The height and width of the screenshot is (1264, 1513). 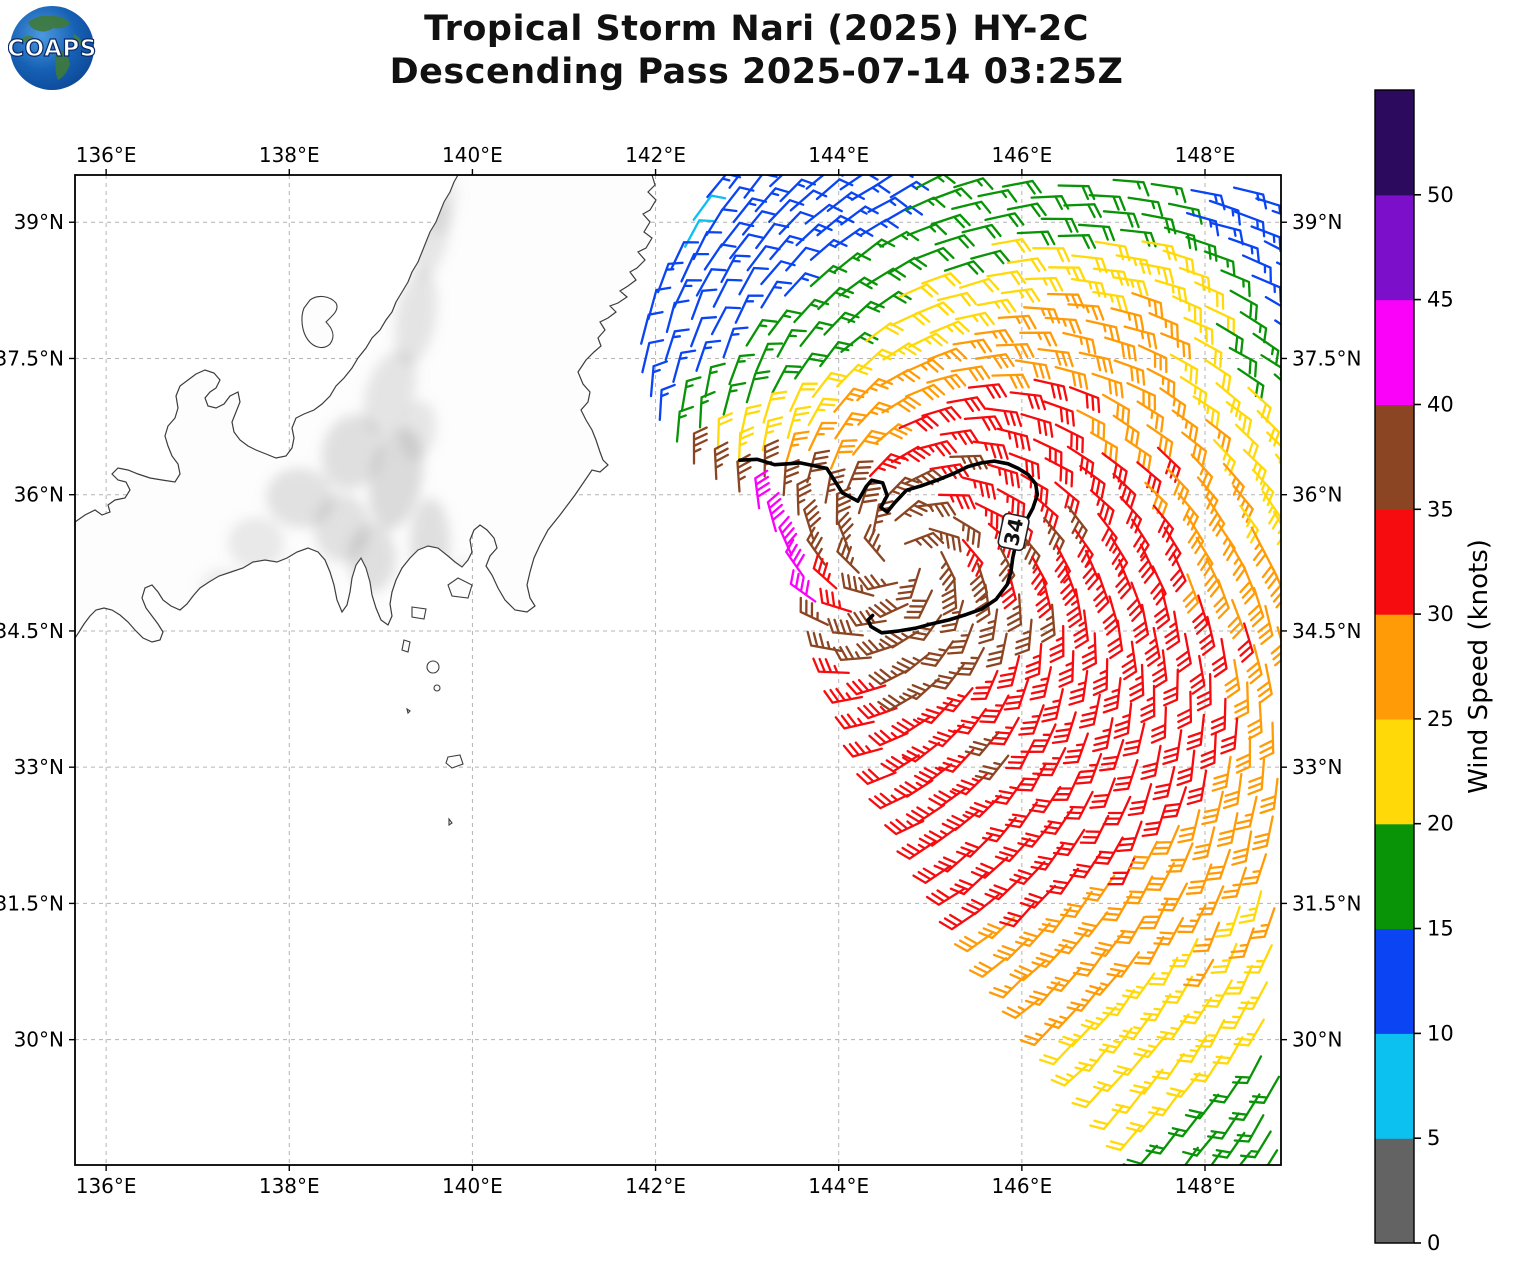 What do you see at coordinates (1440, 195) in the screenshot?
I see `svg-text: 50` at bounding box center [1440, 195].